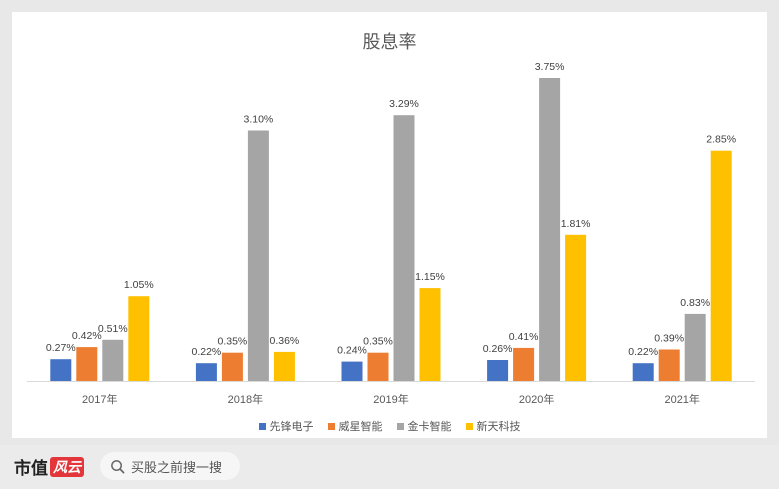 The height and width of the screenshot is (489, 779). I want to click on data-label: 3.10%, so click(259, 120).